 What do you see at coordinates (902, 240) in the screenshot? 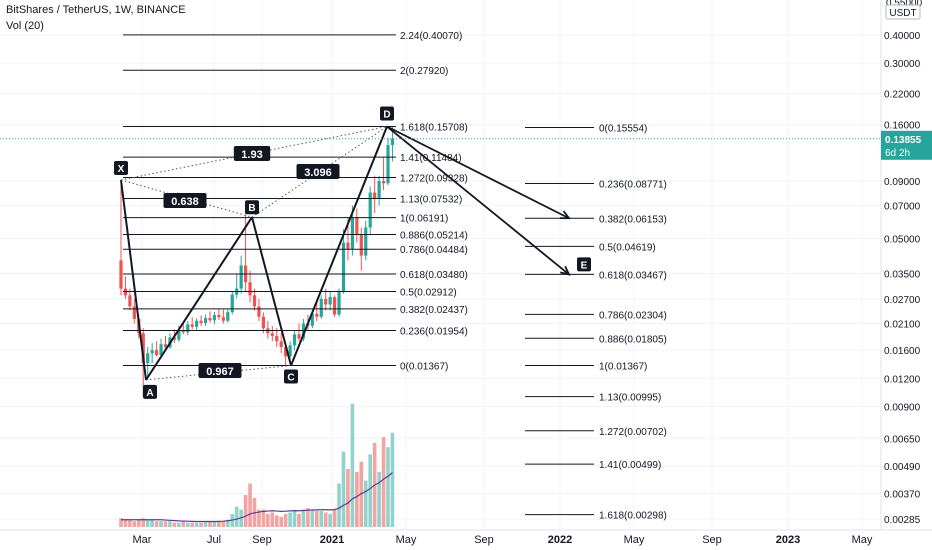
I see `price-tick-label: 0.05000` at bounding box center [902, 240].